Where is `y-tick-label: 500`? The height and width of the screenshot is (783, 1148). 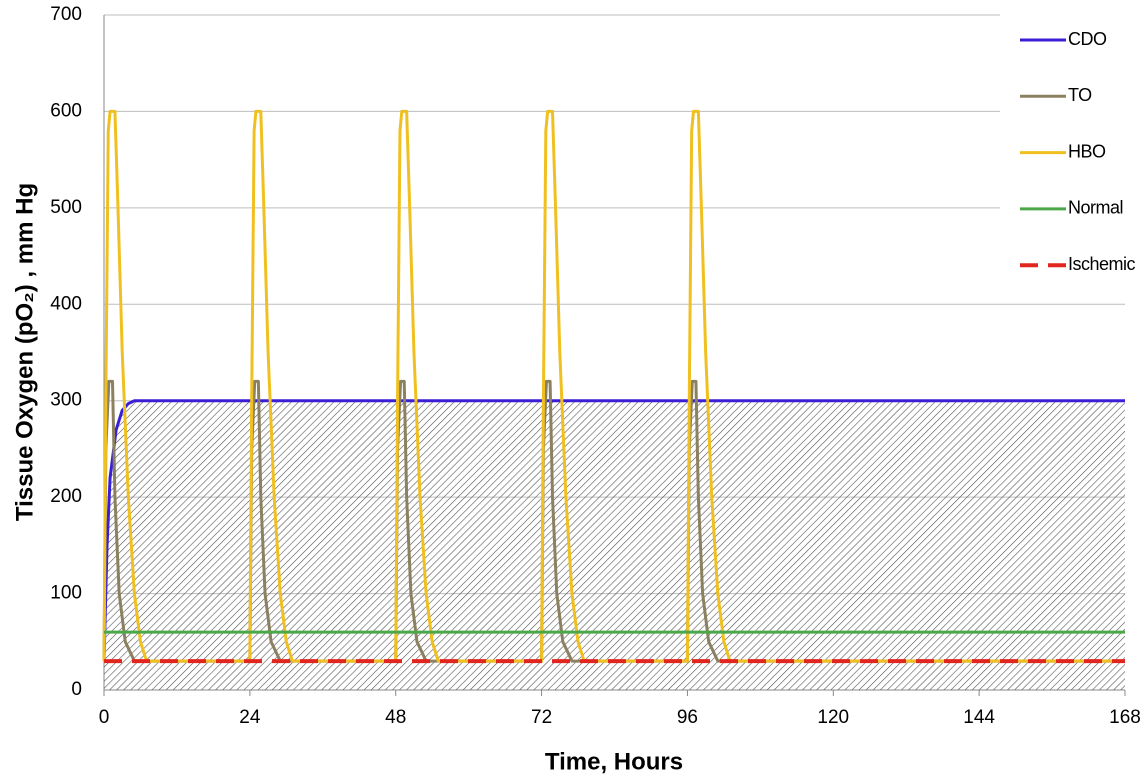
y-tick-label: 500 is located at coordinates (66, 207).